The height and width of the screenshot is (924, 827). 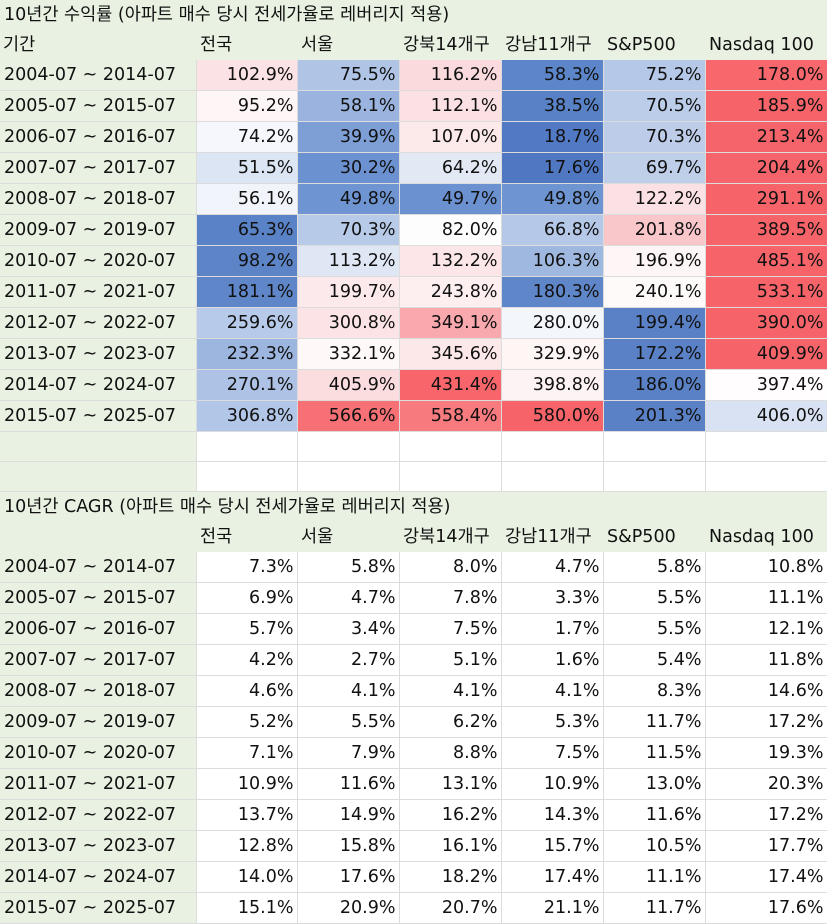 I want to click on value-cell: 4.7%, so click(x=348, y=598).